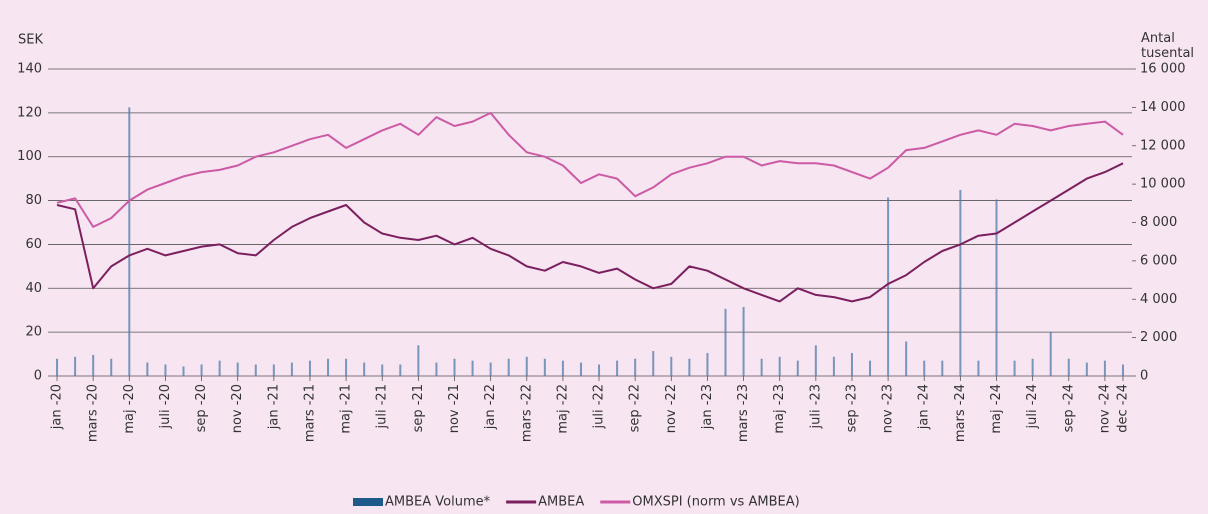  What do you see at coordinates (1158, 222) in the screenshot?
I see `y2-tick-label: 8 000` at bounding box center [1158, 222].